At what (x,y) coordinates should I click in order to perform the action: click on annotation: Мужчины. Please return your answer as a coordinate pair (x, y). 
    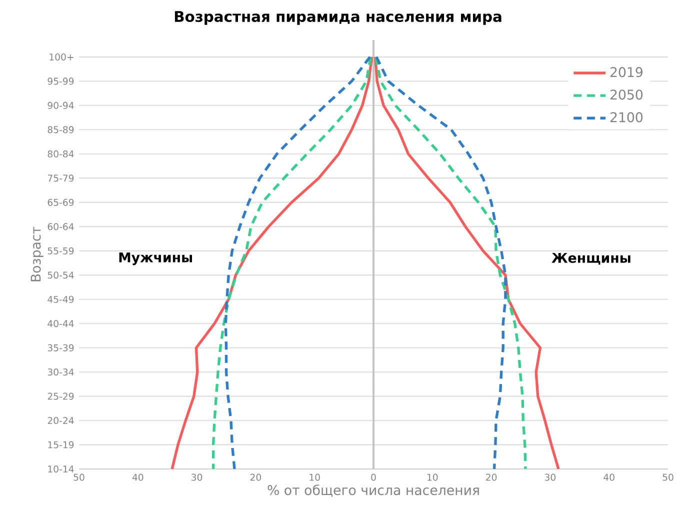
    Looking at the image, I should click on (155, 259).